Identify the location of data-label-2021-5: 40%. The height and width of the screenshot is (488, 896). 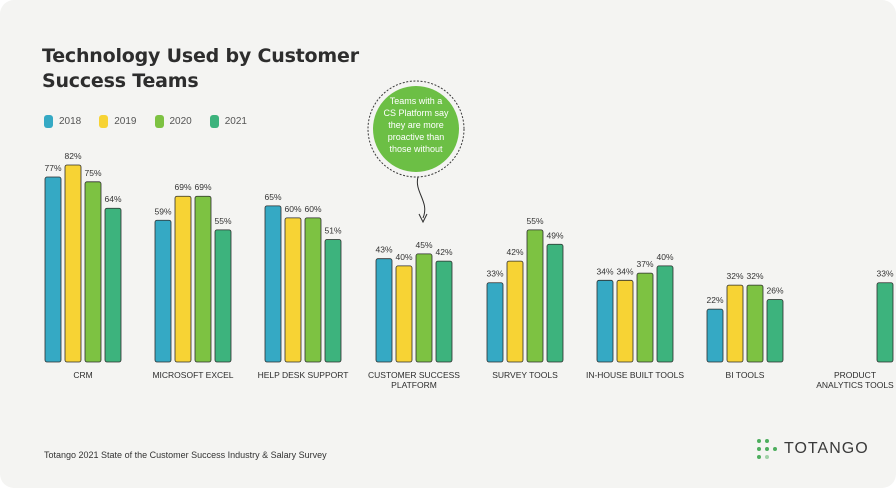
(664, 257).